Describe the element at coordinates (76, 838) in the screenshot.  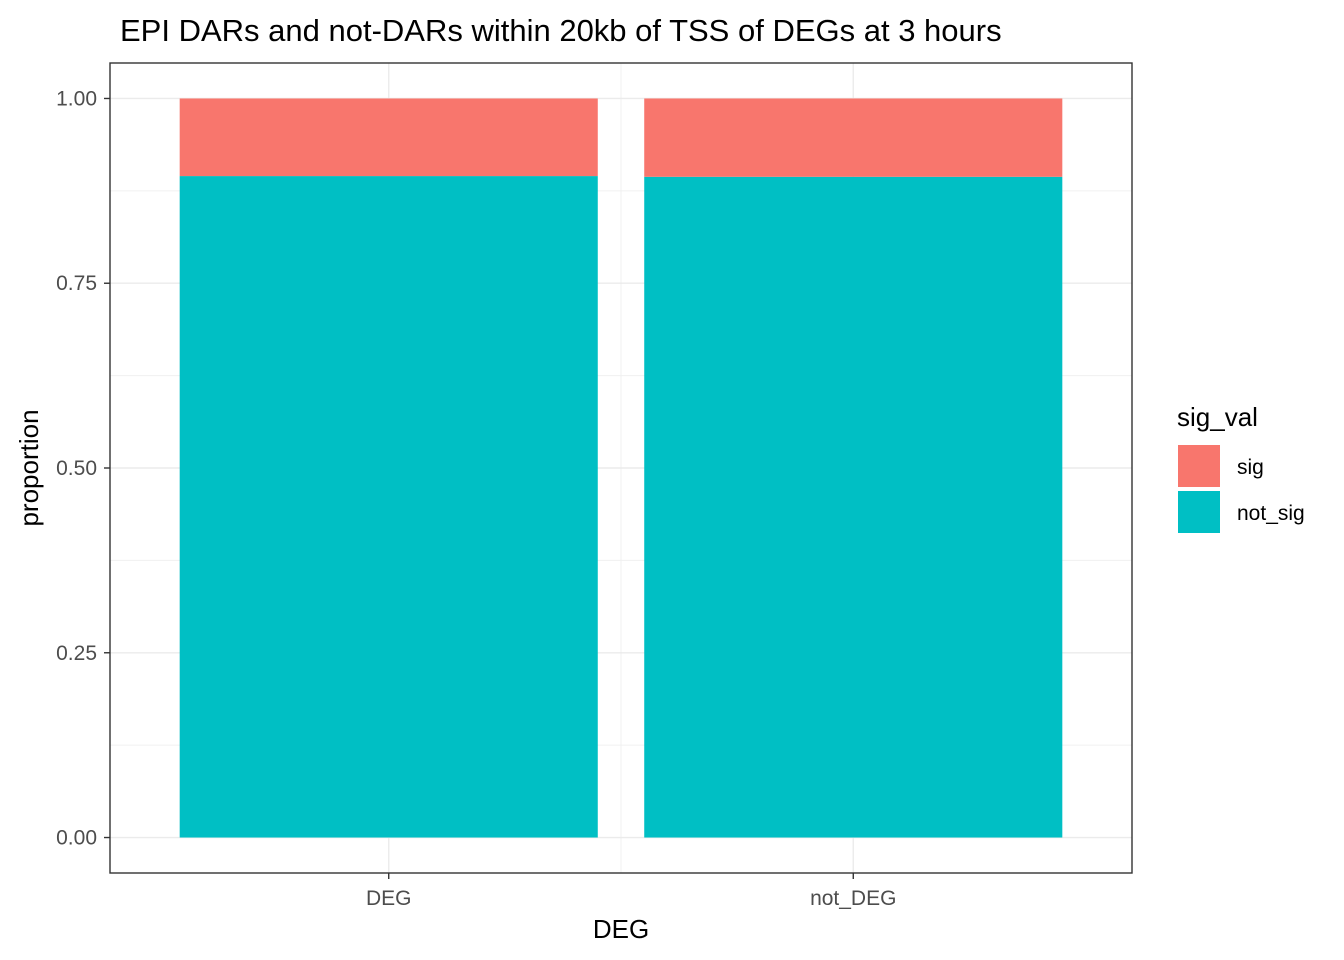
I see `y-tick-label: 0.00` at that location.